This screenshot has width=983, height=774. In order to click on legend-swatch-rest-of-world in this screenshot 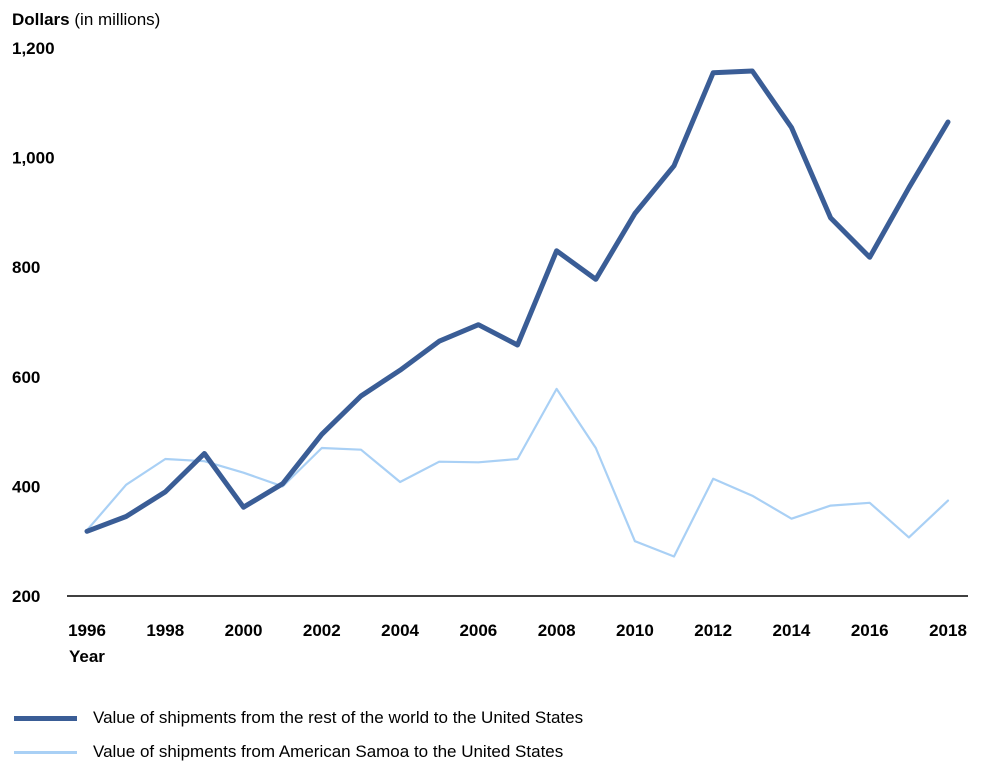, I will do `click(45, 718)`.